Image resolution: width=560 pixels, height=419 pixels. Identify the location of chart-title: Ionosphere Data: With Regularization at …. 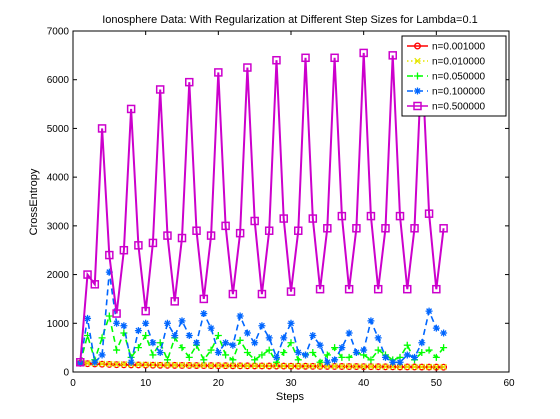
(290, 20).